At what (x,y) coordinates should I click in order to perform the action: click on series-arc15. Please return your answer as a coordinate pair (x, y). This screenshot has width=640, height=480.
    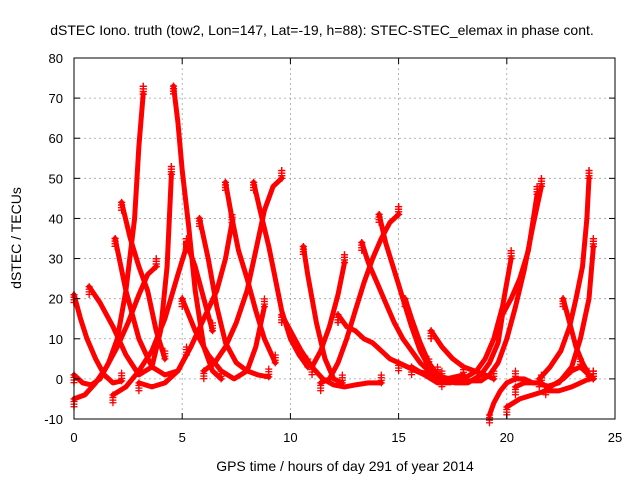
    Looking at the image, I should click on (223, 338).